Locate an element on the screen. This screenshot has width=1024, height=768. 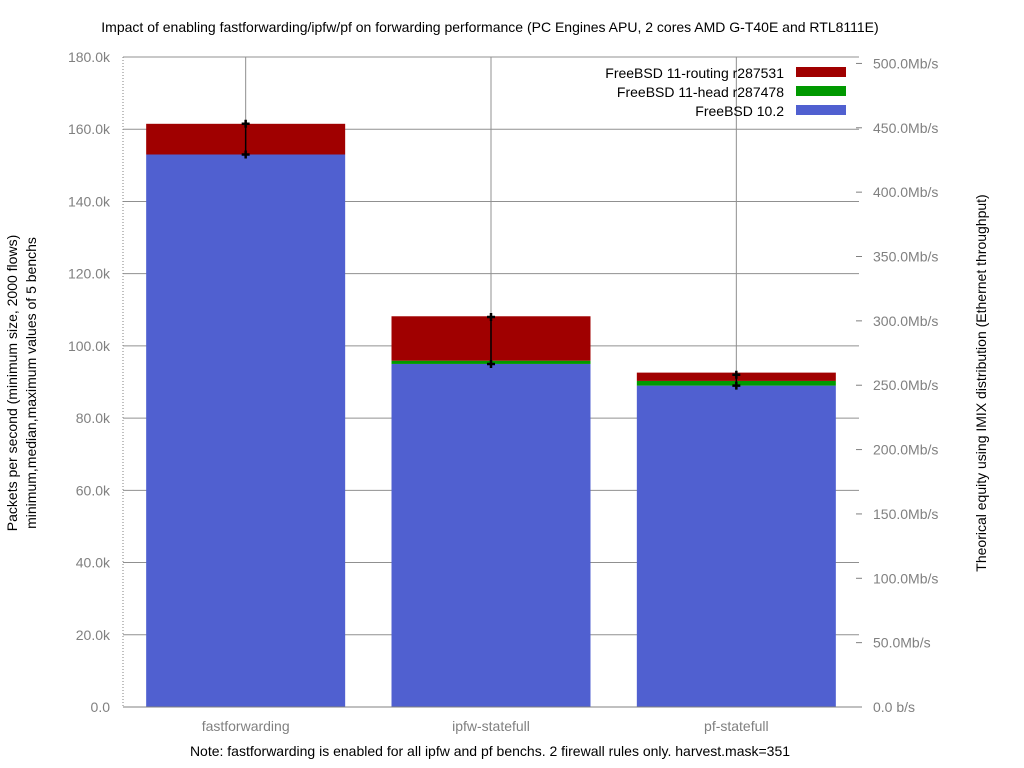
legend-label: FreeBSD 11-head r287478 is located at coordinates (700, 92).